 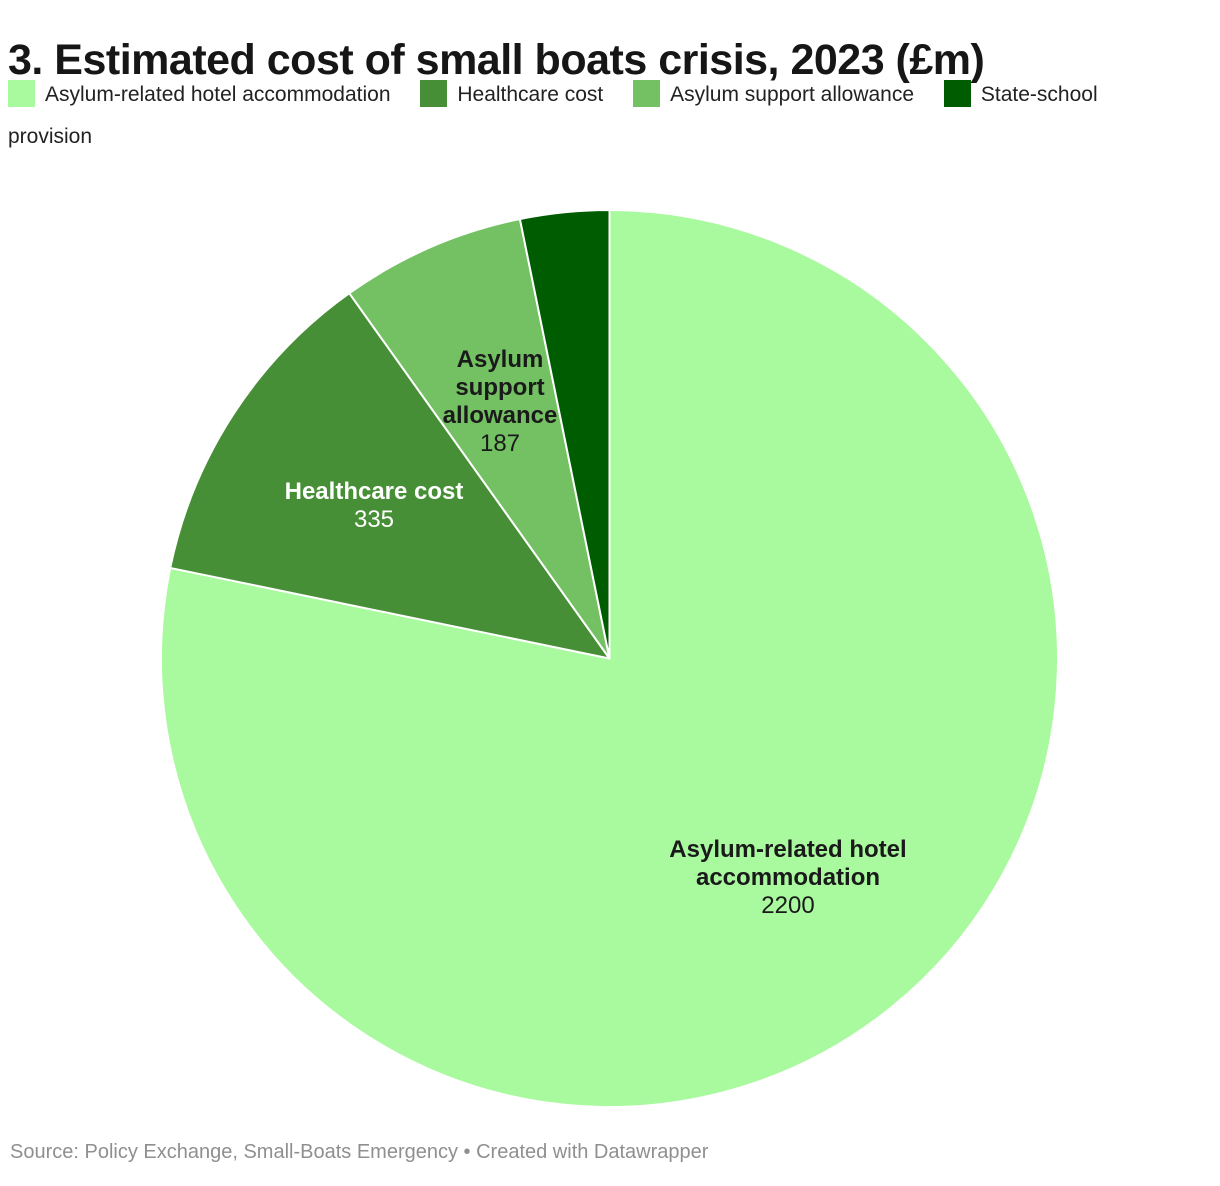 I want to click on legend-item-asylum-support-allowance: Asylum support allowance, so click(x=774, y=93).